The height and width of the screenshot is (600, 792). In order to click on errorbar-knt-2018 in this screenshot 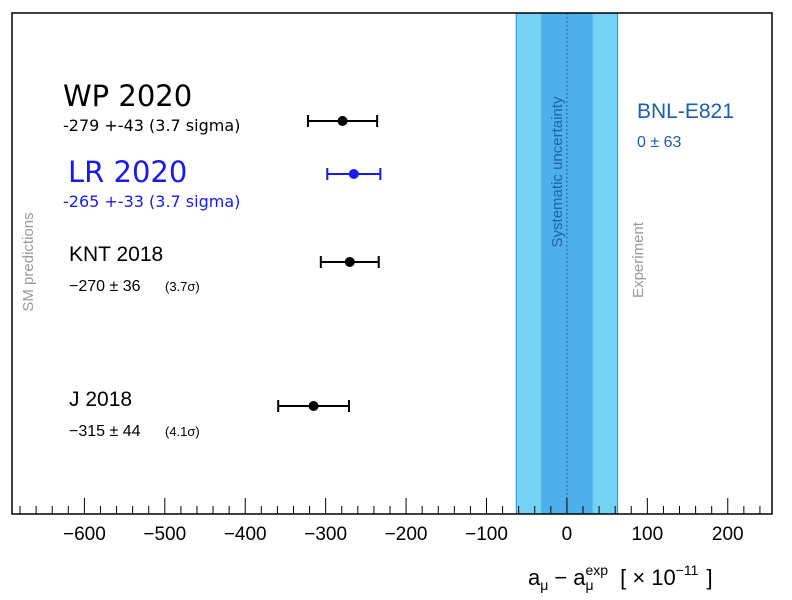, I will do `click(349, 262)`.